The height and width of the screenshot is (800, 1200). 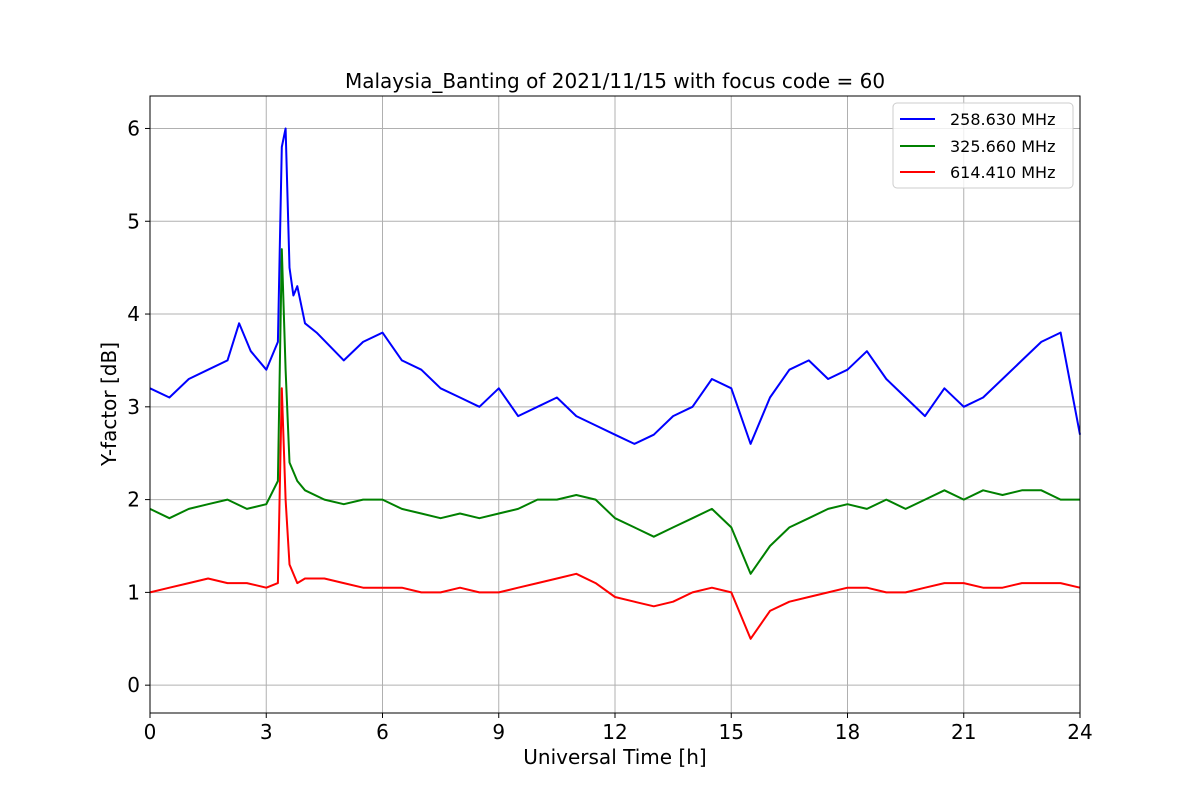 I want to click on legend-label-2: 614.410 MHz, so click(x=1002, y=172).